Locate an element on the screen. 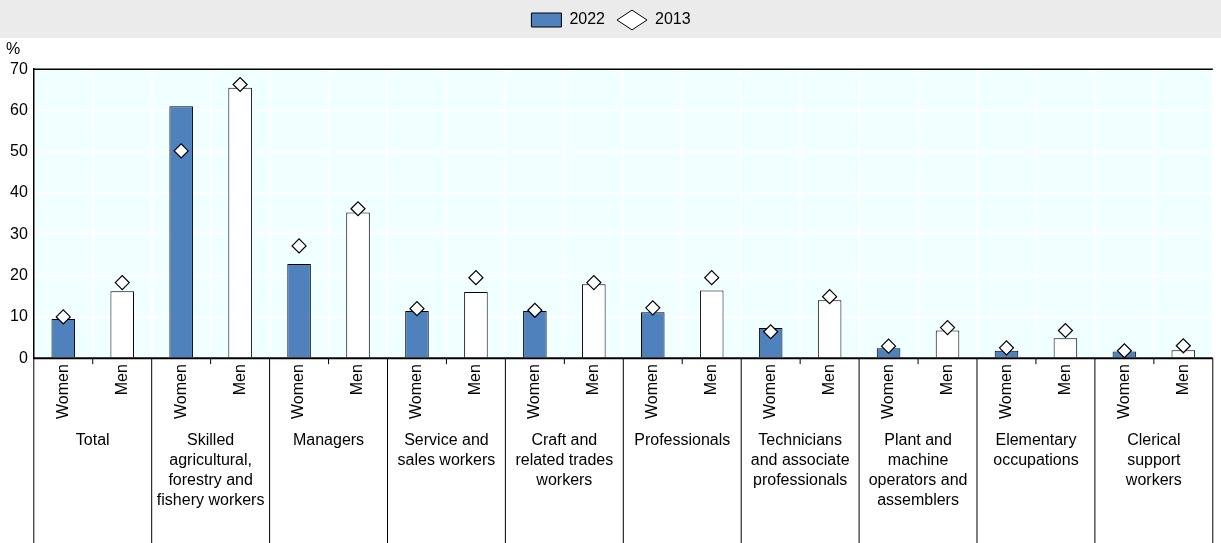 Image resolution: width=1221 pixels, height=543 pixels. text: Technicians and associate professionals is located at coordinates (800, 460).